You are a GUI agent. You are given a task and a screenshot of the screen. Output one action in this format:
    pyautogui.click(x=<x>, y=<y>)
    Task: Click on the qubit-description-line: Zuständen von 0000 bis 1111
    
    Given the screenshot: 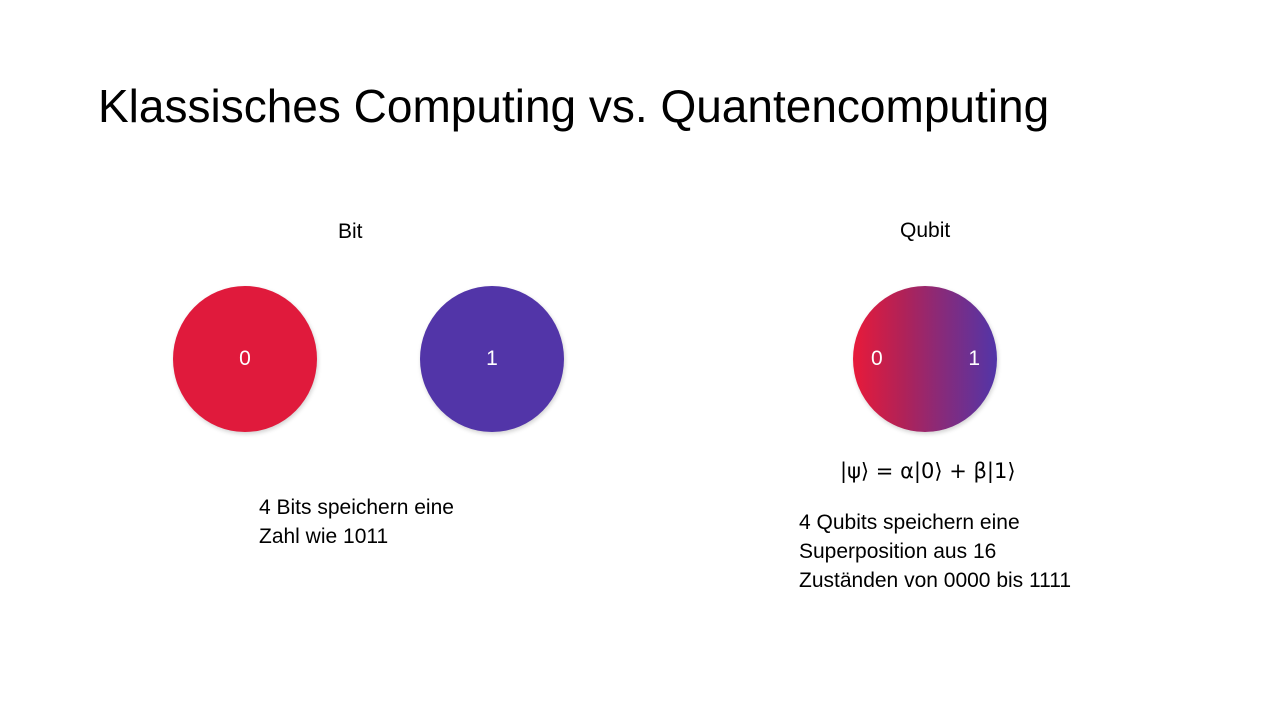 What is the action you would take?
    pyautogui.click(x=935, y=580)
    